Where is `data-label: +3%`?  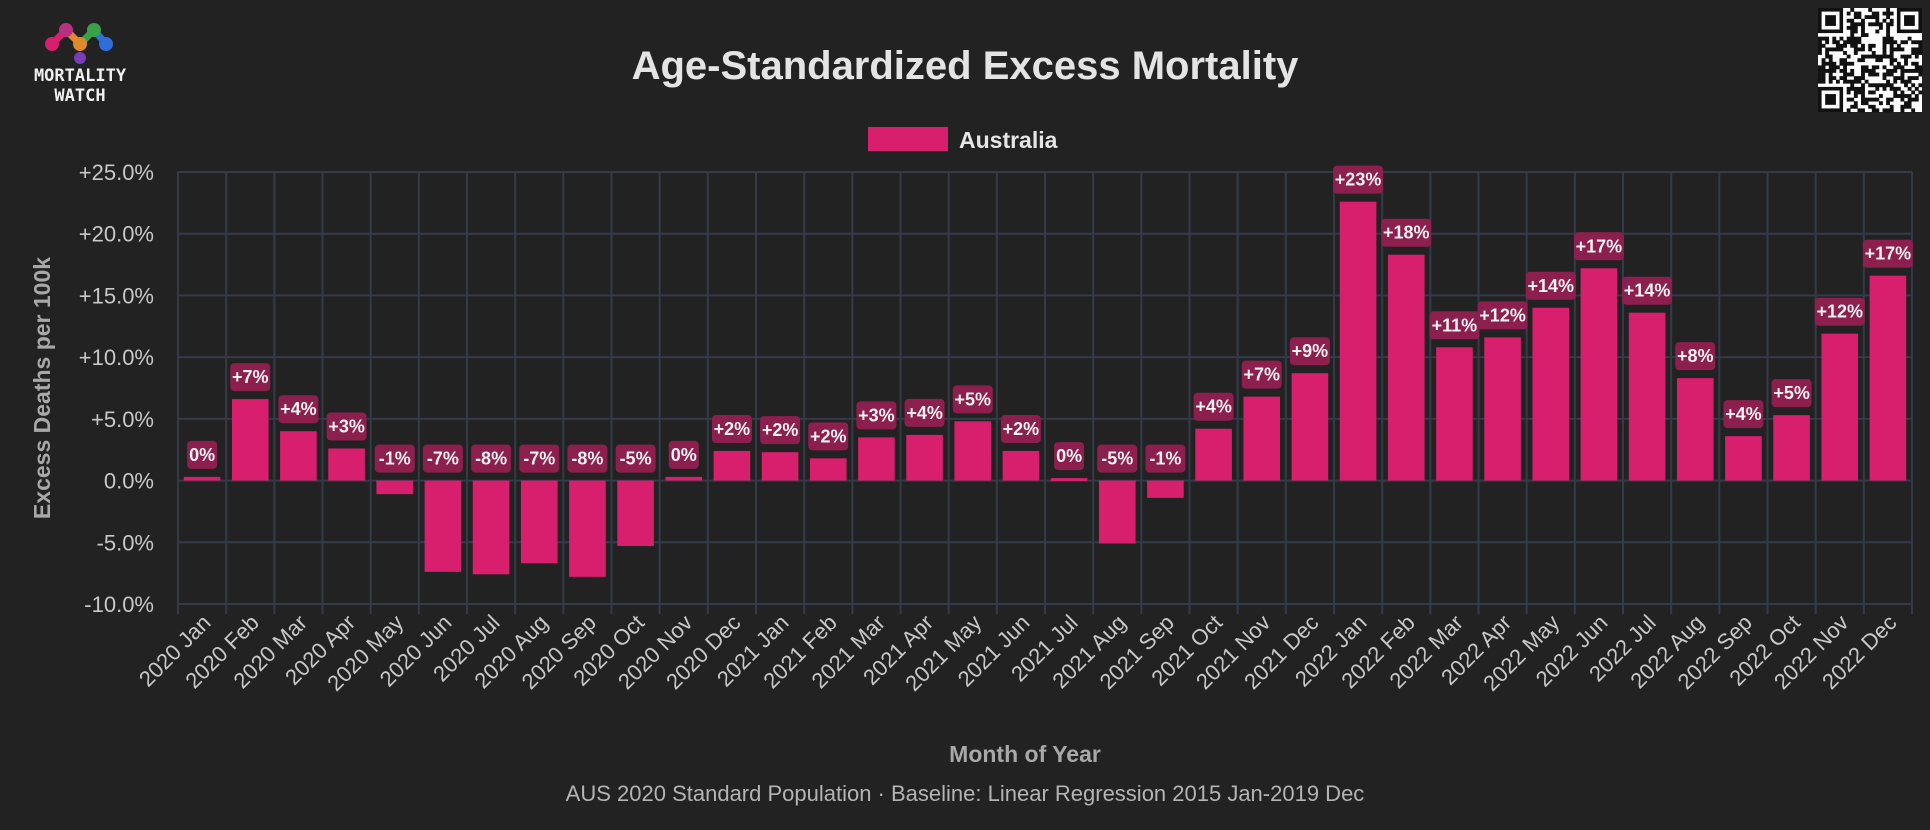
data-label: +3% is located at coordinates (346, 426).